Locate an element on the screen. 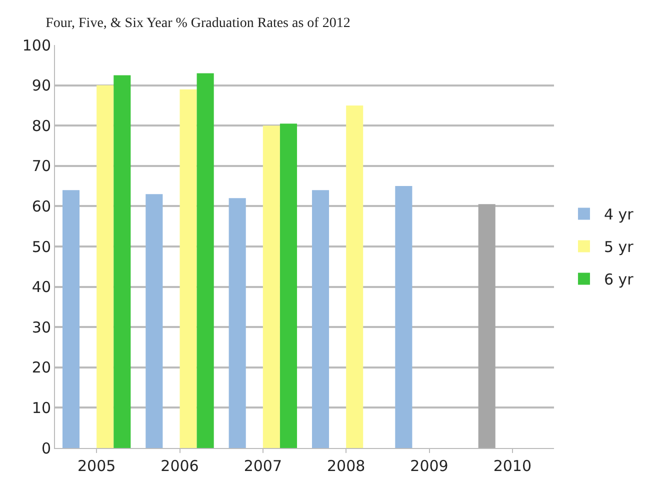 The width and height of the screenshot is (652, 493). y-tick-label: 50 is located at coordinates (41, 247).